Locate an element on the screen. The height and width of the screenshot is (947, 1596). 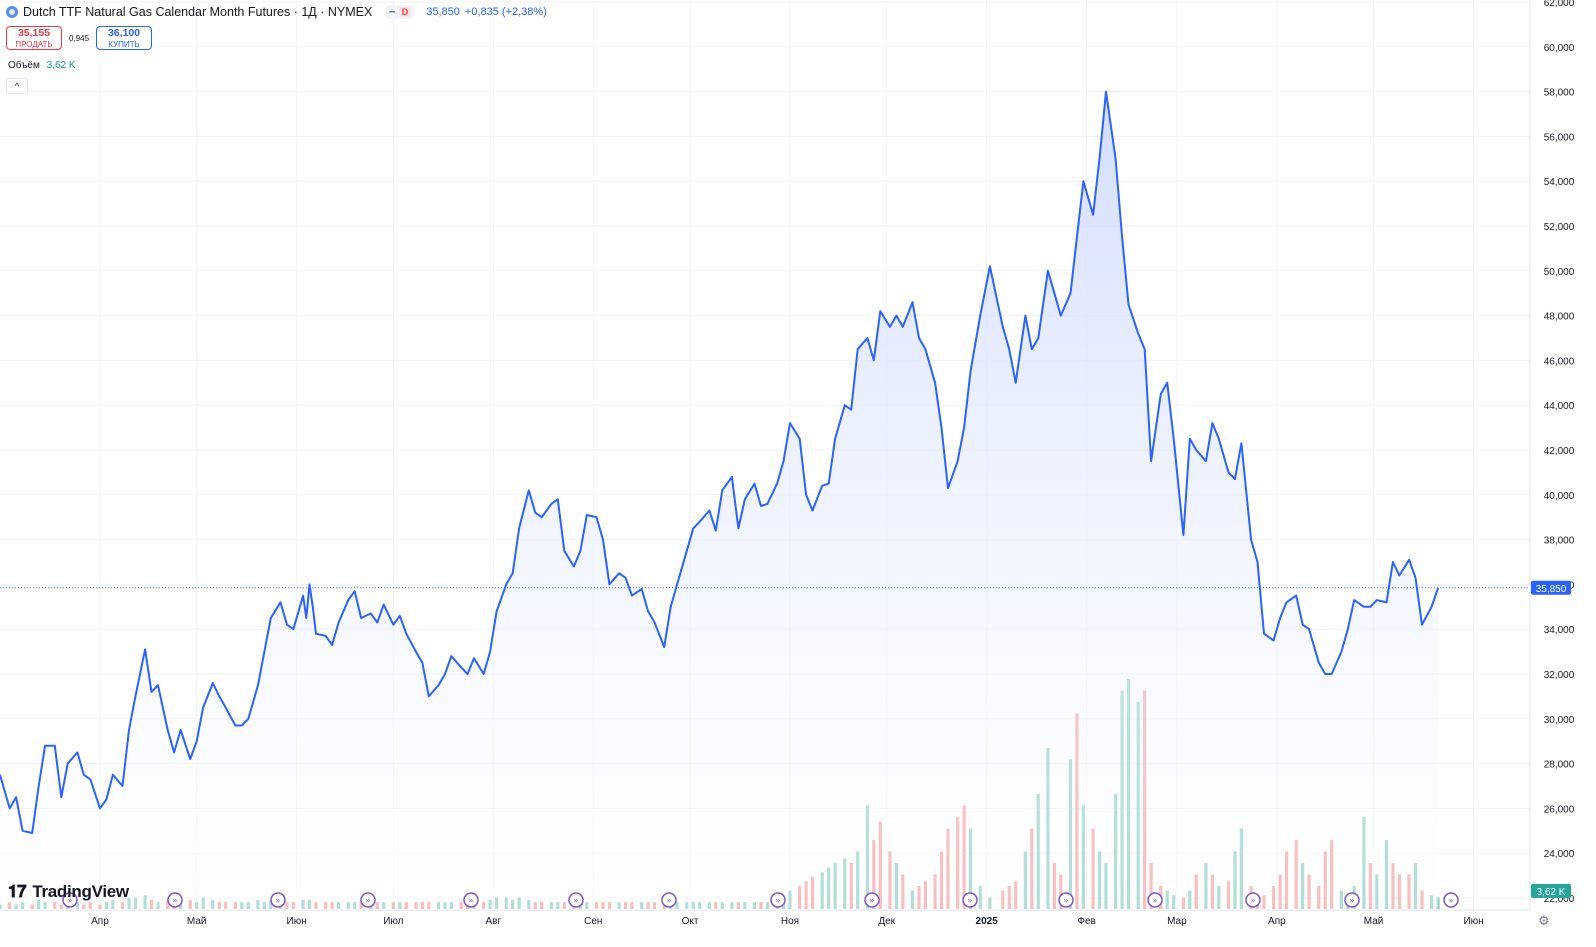
trade-panel: 35,155 ПРОДАТЬ 0,945 36,100 КУПИТЬ is located at coordinates (79, 38).